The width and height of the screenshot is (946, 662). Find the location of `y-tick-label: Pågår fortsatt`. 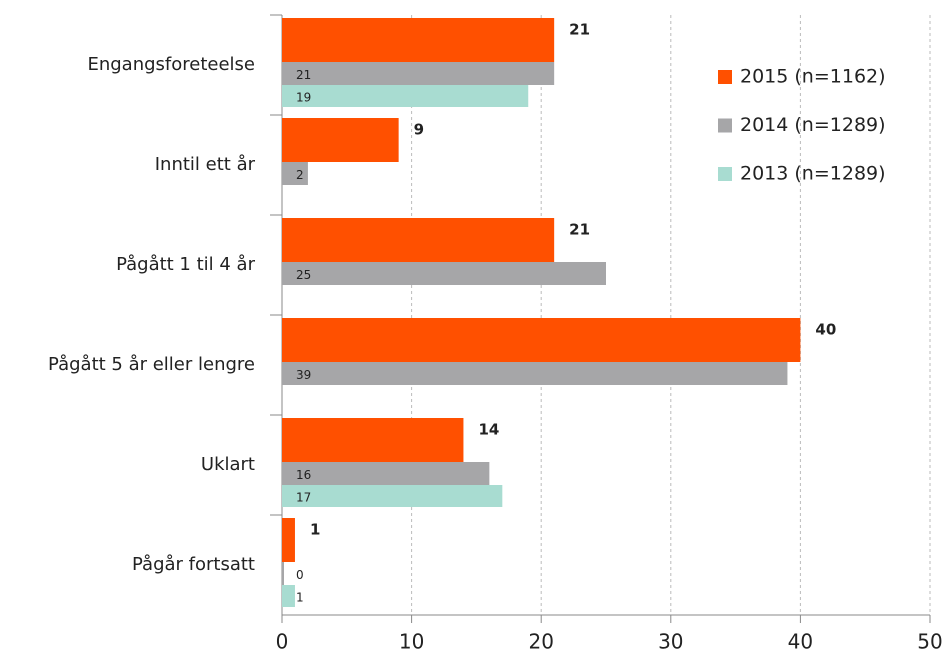

y-tick-label: Pågår fortsatt is located at coordinates (193, 564).